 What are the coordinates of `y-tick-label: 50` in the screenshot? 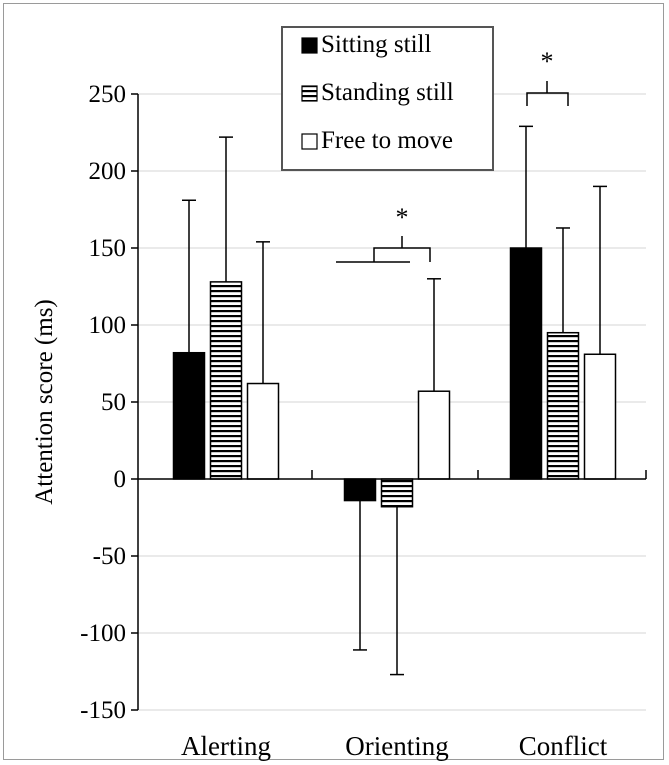 It's located at (113, 402).